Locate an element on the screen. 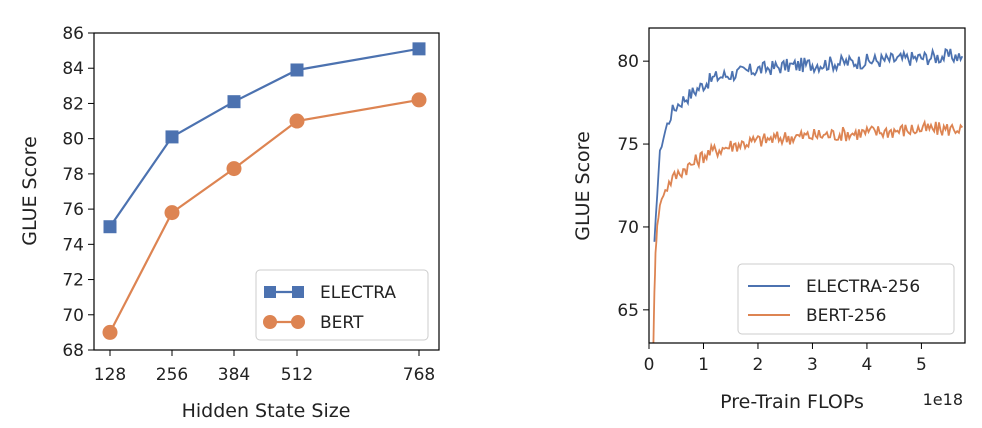  legend: ELECTRA-256 BERT-256 is located at coordinates (846, 299).